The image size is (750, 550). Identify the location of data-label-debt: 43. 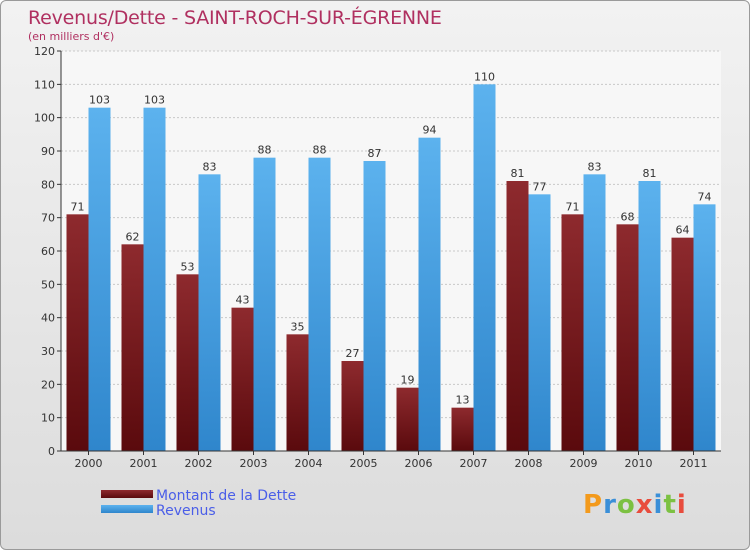
(243, 300).